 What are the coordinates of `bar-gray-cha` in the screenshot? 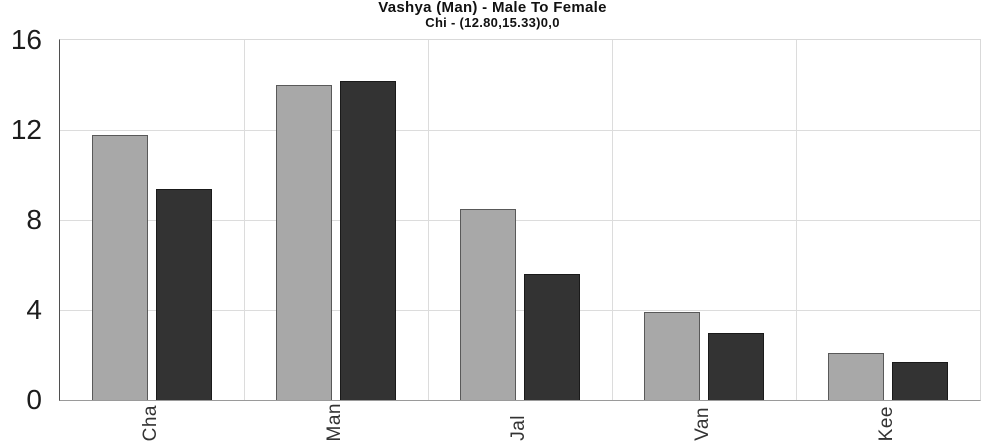 It's located at (120, 267).